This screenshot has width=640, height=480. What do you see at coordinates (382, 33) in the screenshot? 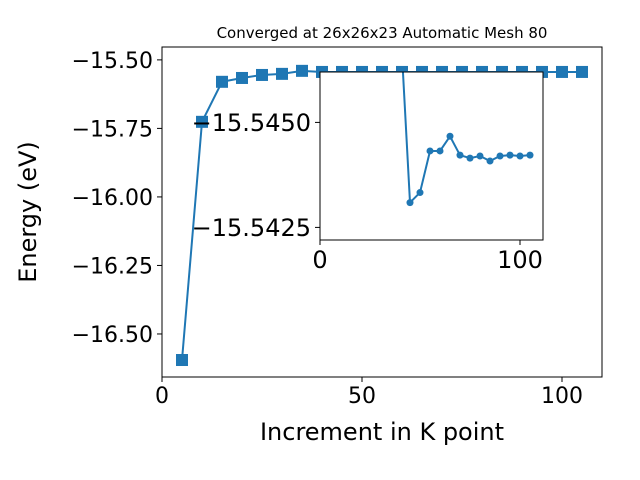
I see `chart-title: Converged at 26x26x23 Automatic Mesh 80` at bounding box center [382, 33].